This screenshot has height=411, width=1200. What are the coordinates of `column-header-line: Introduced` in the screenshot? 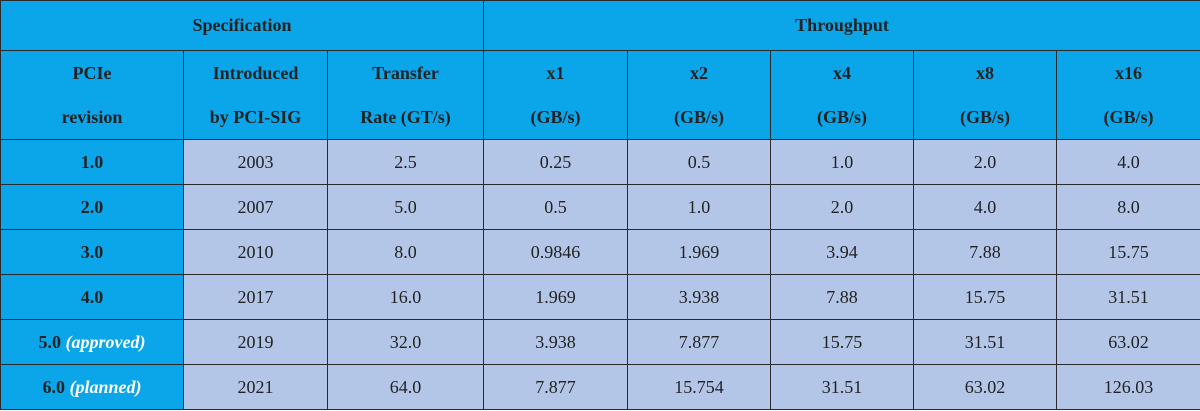 It's located at (255, 73).